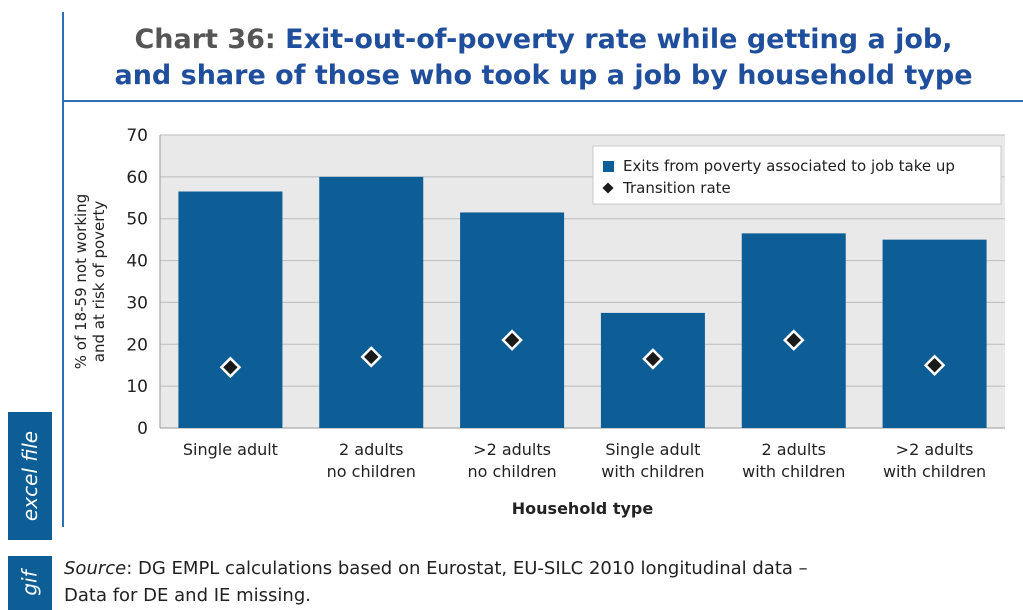 This screenshot has height=610, width=1023. I want to click on chart-number: Chart 36:, so click(205, 39).